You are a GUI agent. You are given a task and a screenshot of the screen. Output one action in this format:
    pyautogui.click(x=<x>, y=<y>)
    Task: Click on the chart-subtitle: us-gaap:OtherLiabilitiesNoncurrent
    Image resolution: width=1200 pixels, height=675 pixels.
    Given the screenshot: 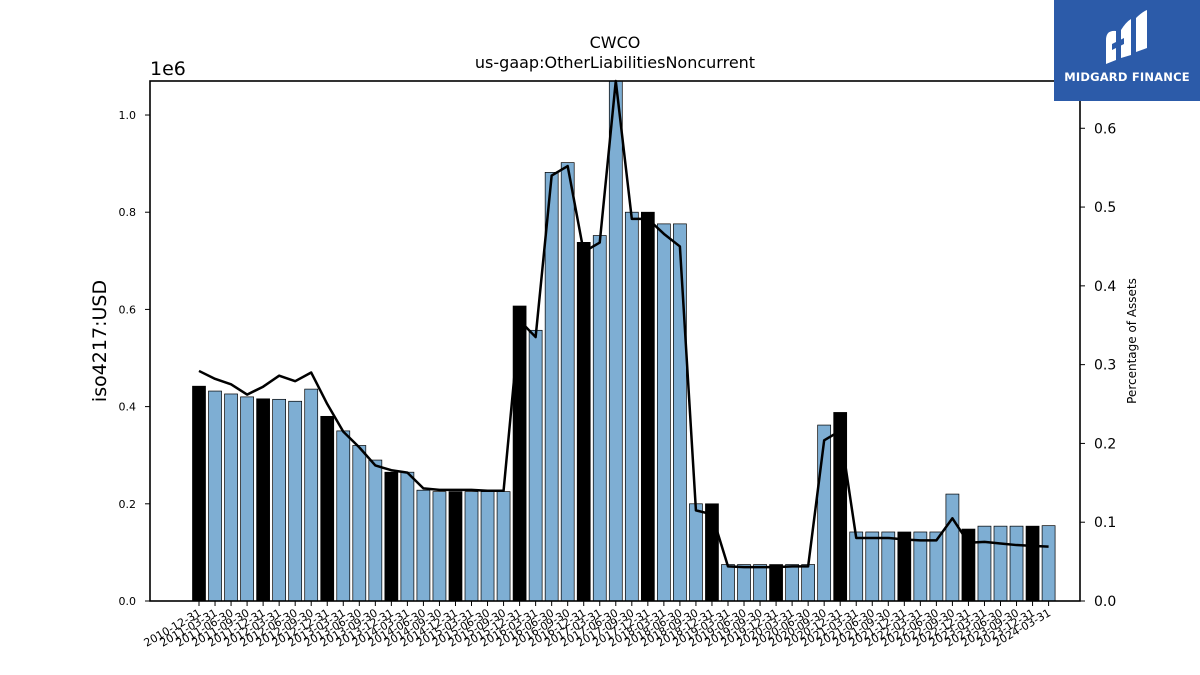 What is the action you would take?
    pyautogui.click(x=615, y=62)
    